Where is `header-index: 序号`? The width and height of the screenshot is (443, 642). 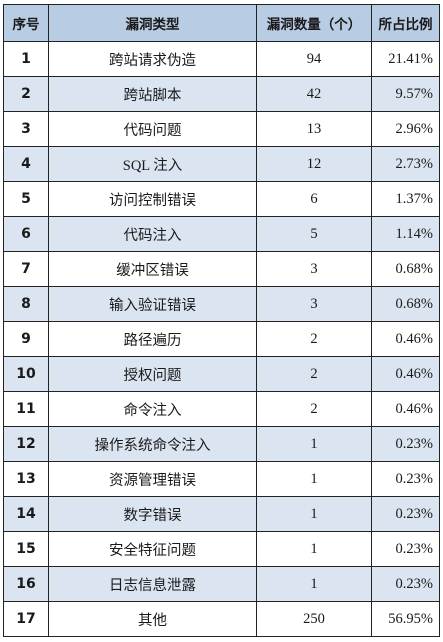 header-index: 序号 is located at coordinates (26, 23).